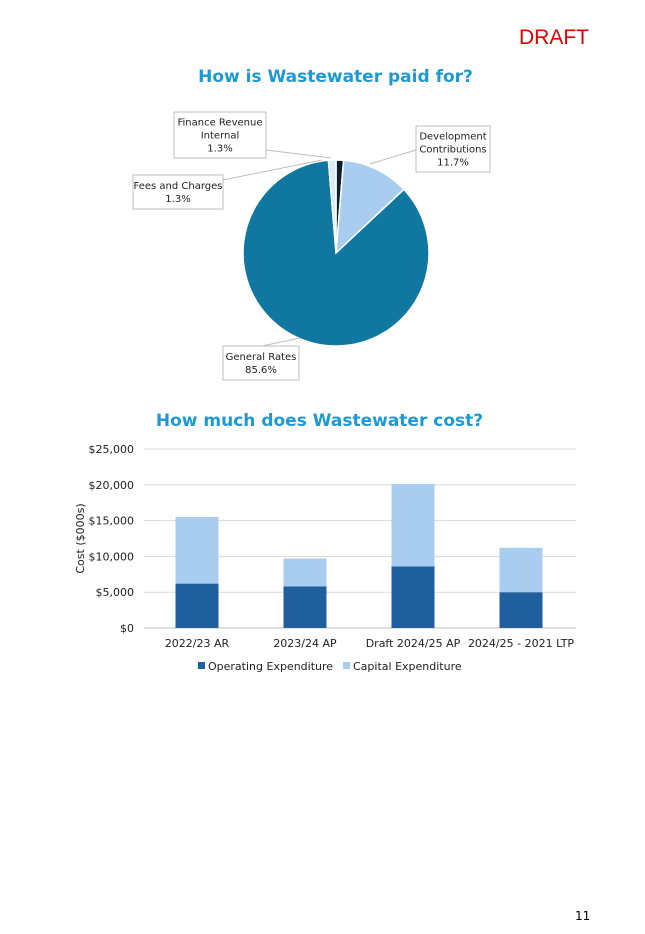 The width and height of the screenshot is (645, 934). What do you see at coordinates (453, 163) in the screenshot?
I see `pie-value-label-development-contributions: 11.7%` at bounding box center [453, 163].